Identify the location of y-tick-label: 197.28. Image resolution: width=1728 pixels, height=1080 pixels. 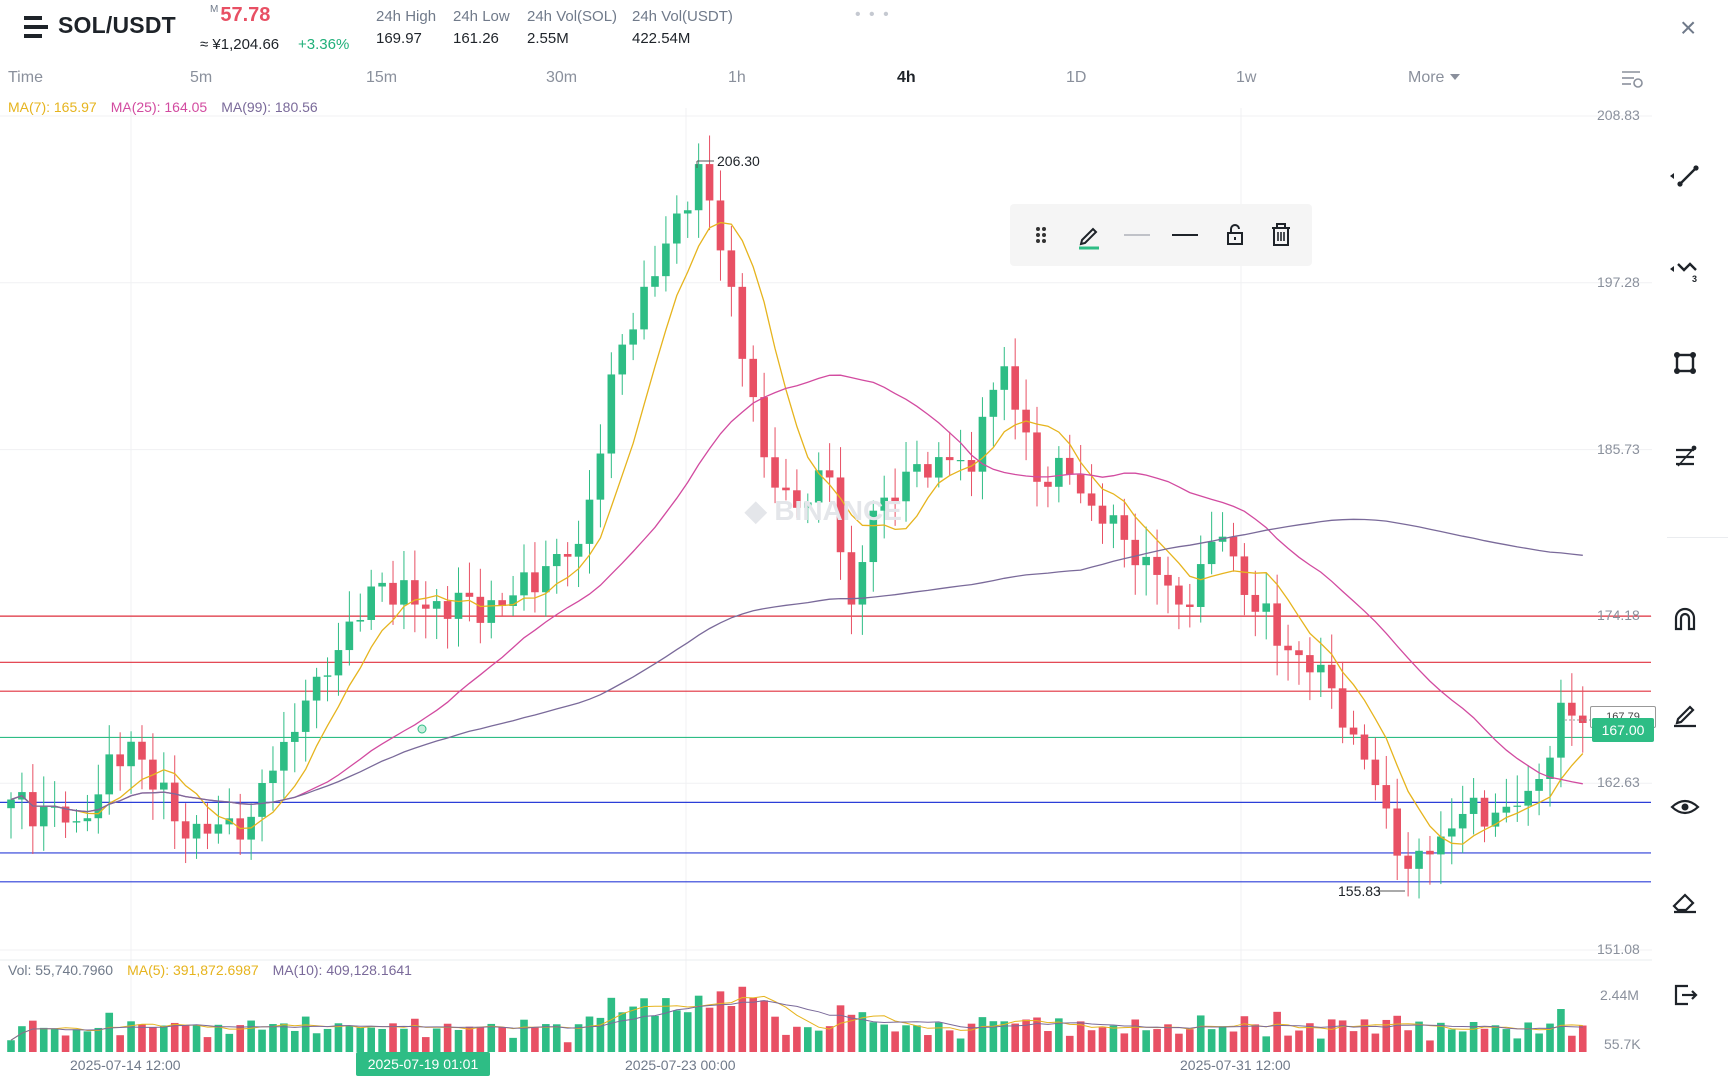
(1618, 281).